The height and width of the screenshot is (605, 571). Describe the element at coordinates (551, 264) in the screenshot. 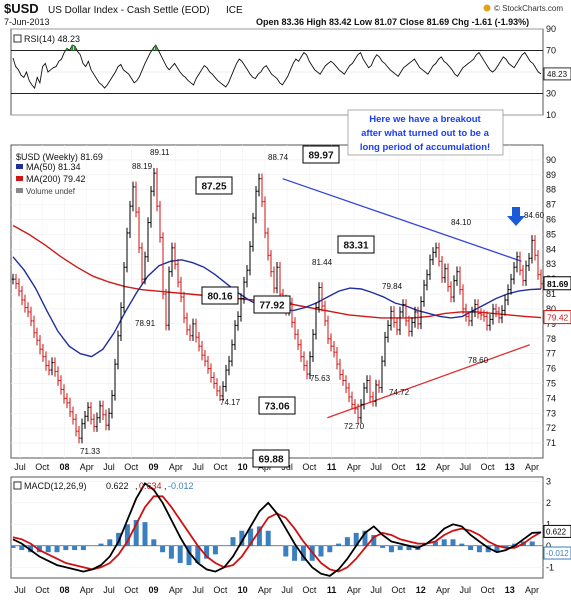

I see `price-tick-label: 83` at that location.